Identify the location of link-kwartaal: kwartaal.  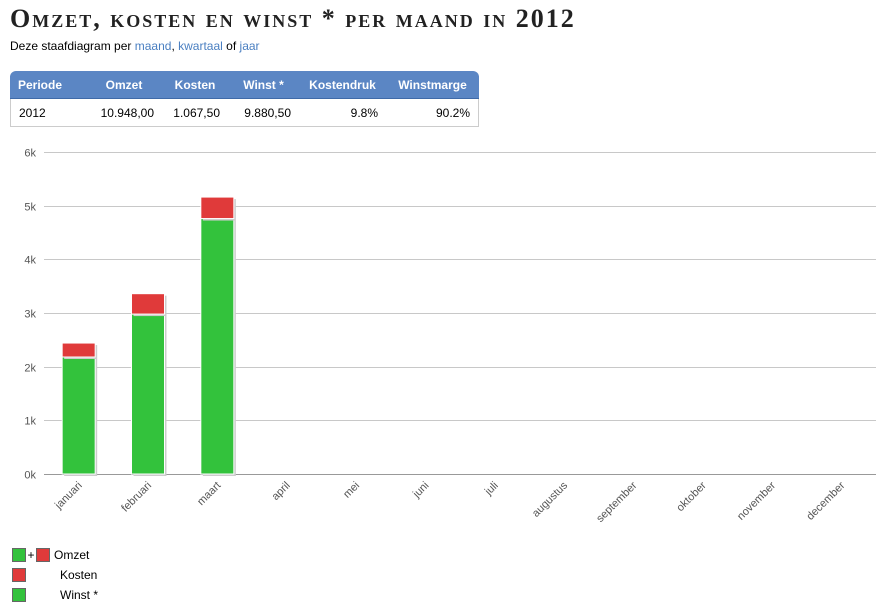
(200, 46).